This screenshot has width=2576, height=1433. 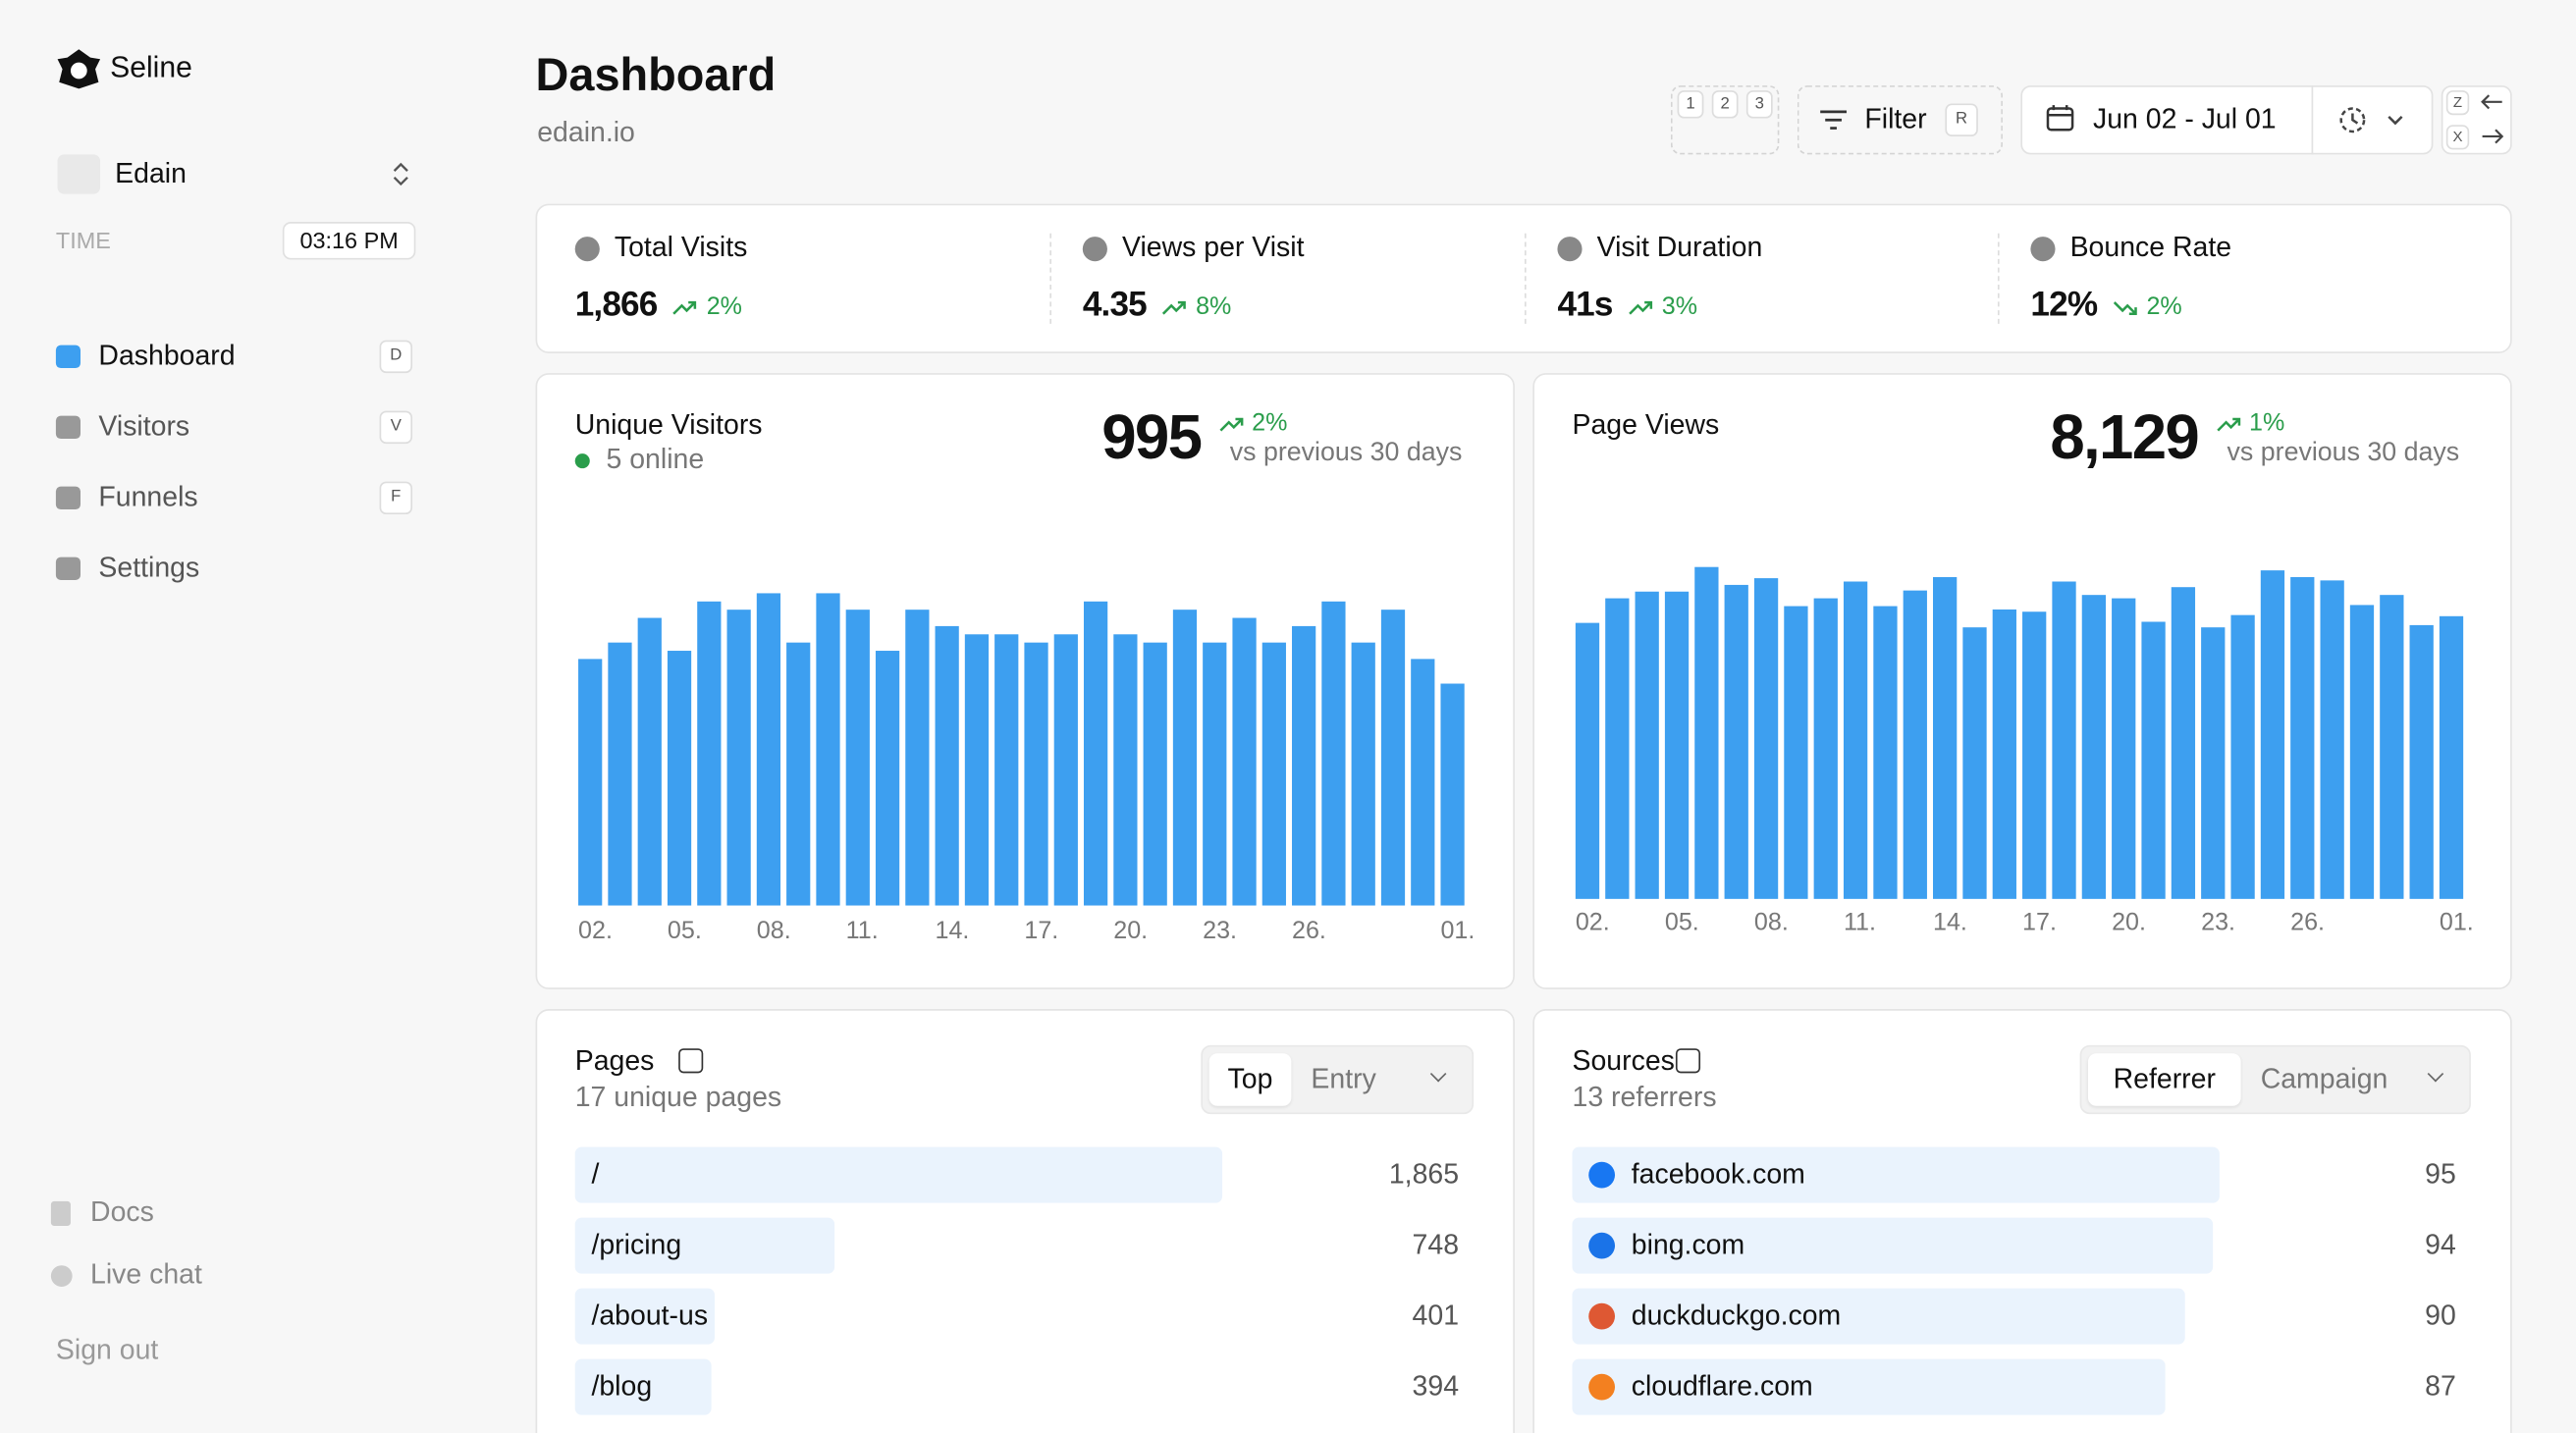 What do you see at coordinates (83, 240) in the screenshot?
I see `time-label: TIME` at bounding box center [83, 240].